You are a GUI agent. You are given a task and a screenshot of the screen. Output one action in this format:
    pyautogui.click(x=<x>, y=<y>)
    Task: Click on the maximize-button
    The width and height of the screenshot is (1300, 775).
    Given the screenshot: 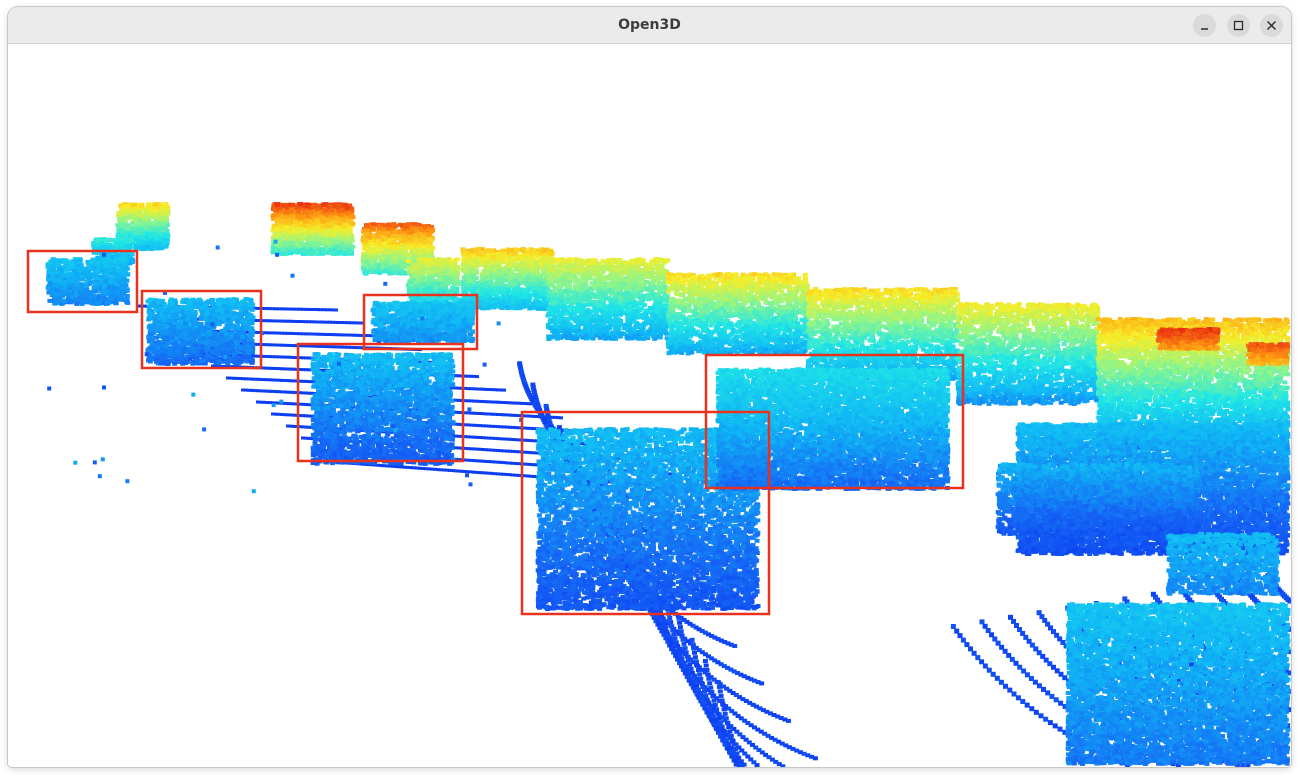 What is the action you would take?
    pyautogui.click(x=1238, y=25)
    